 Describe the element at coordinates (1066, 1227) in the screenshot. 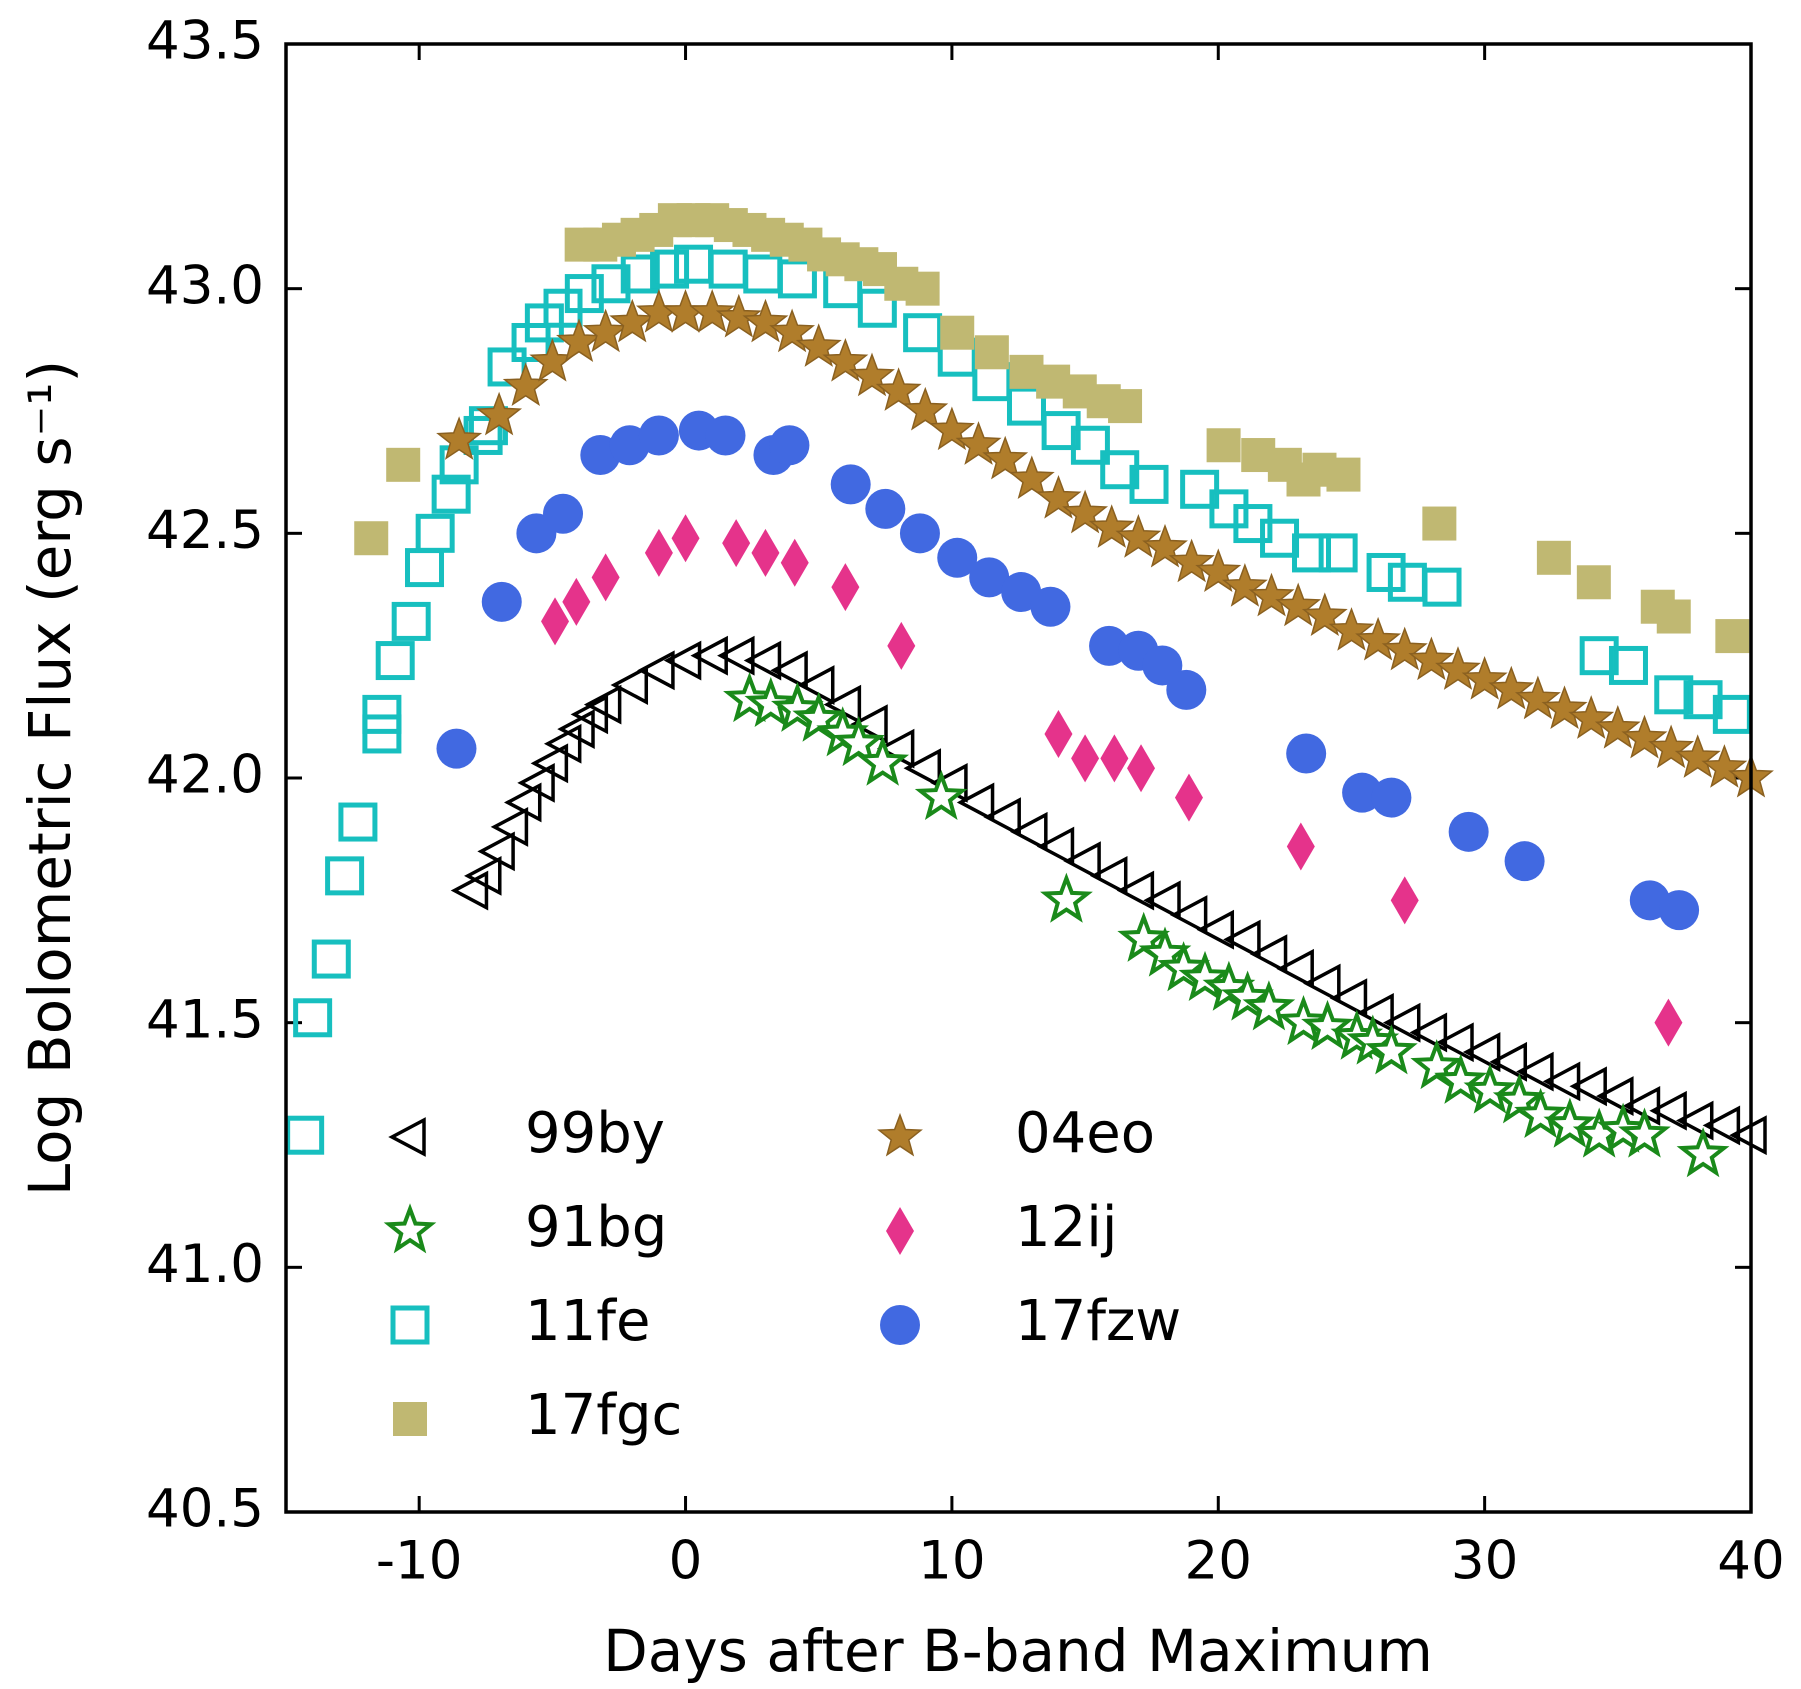

I see `legend-label: 12ij` at that location.